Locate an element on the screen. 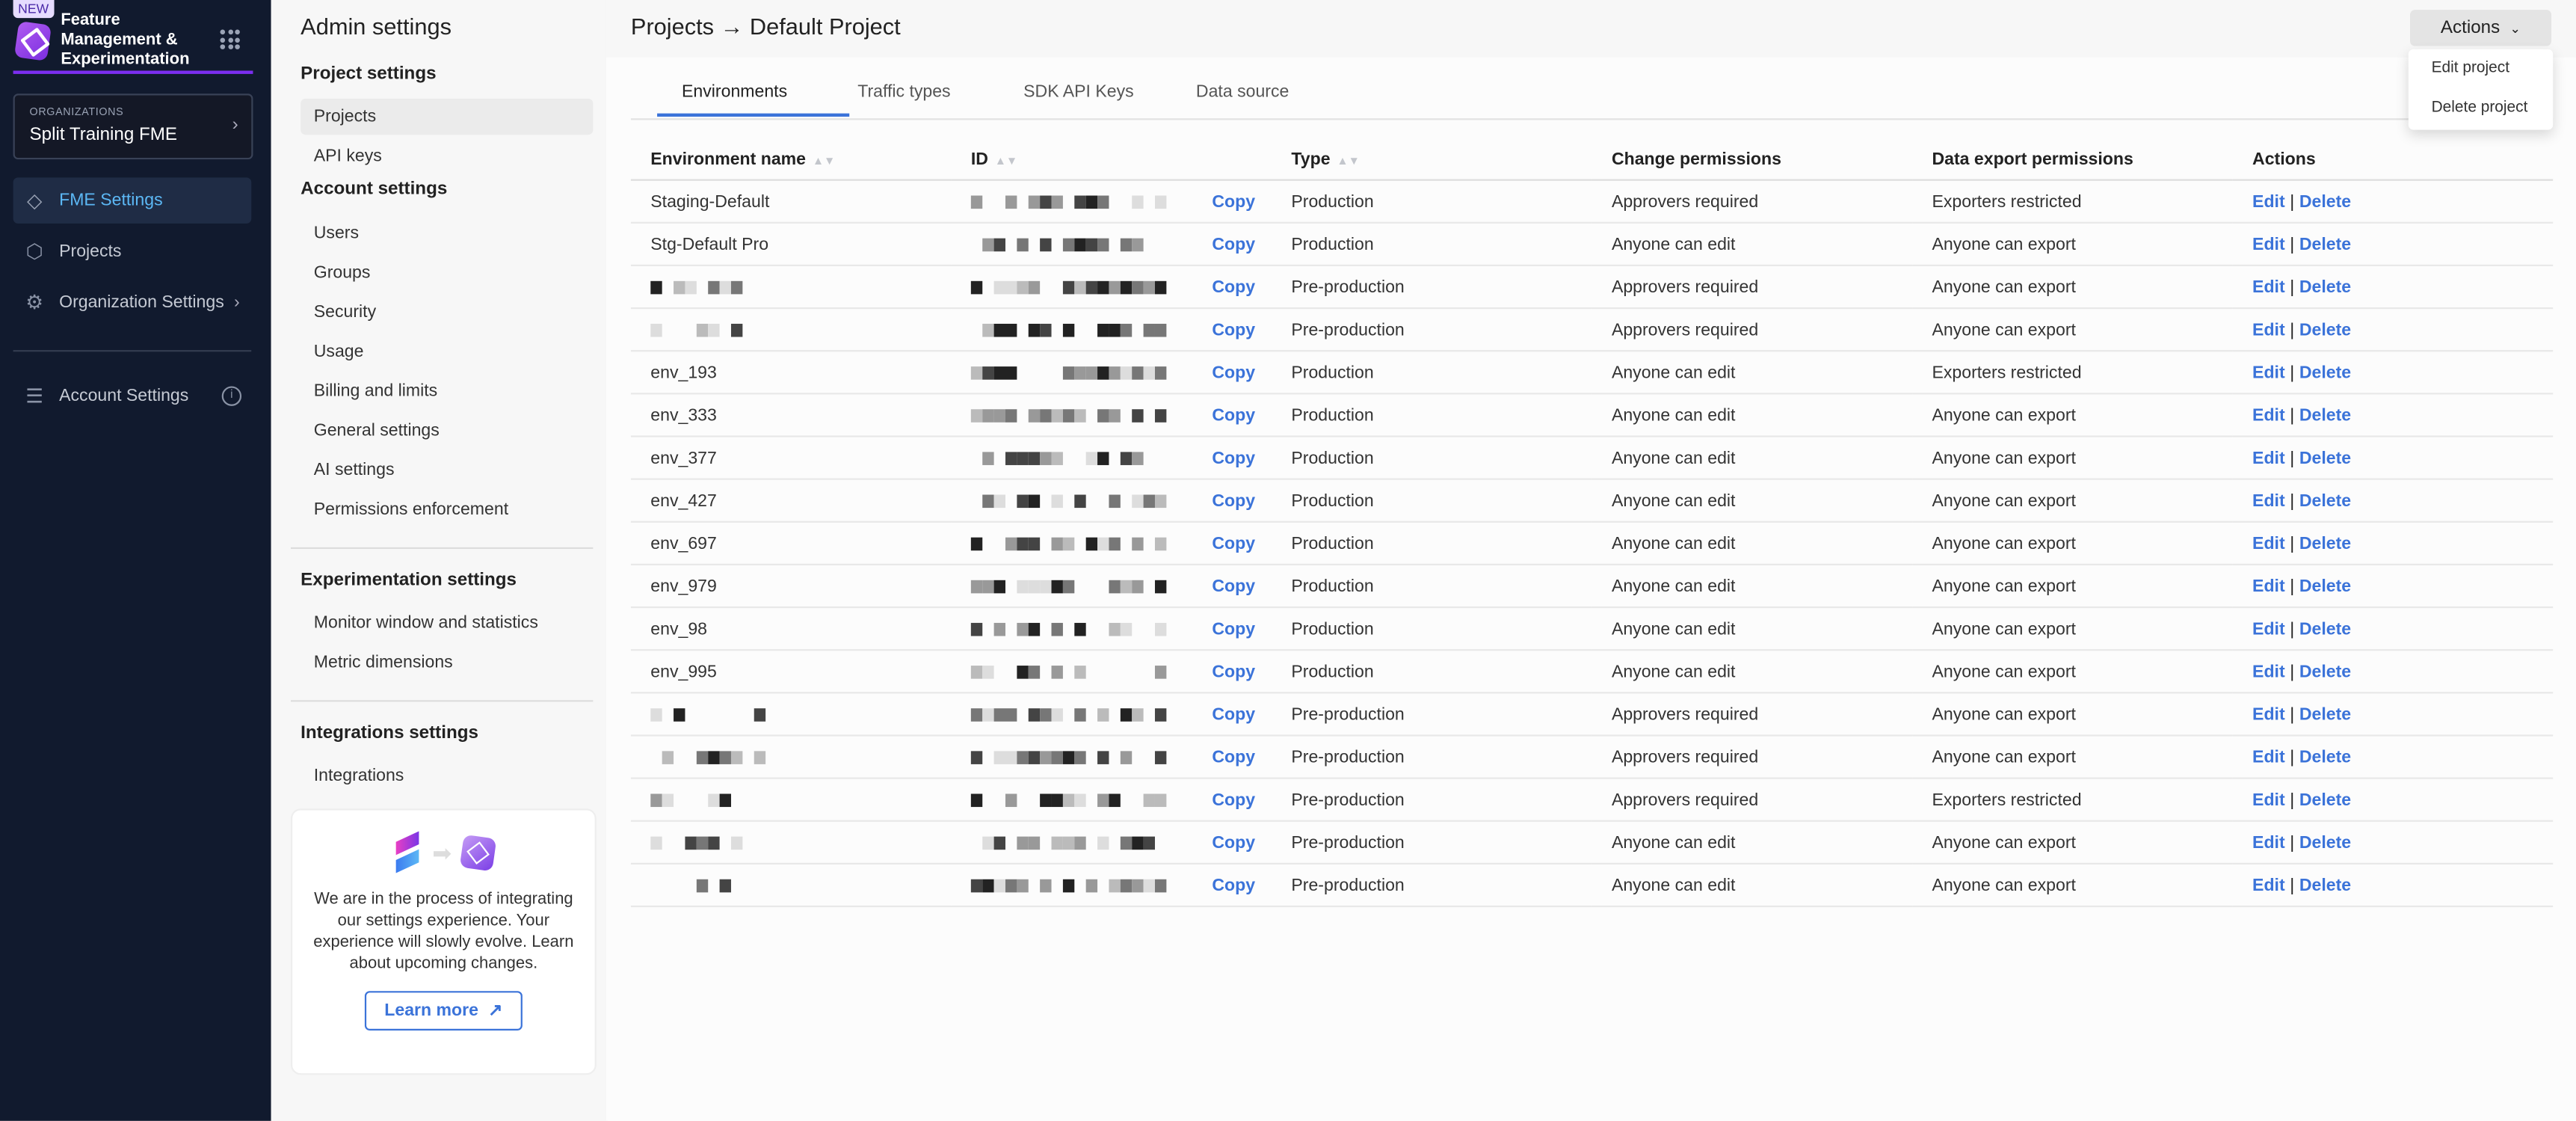  nav-item-projects: ⬡ Projects is located at coordinates (132, 251).